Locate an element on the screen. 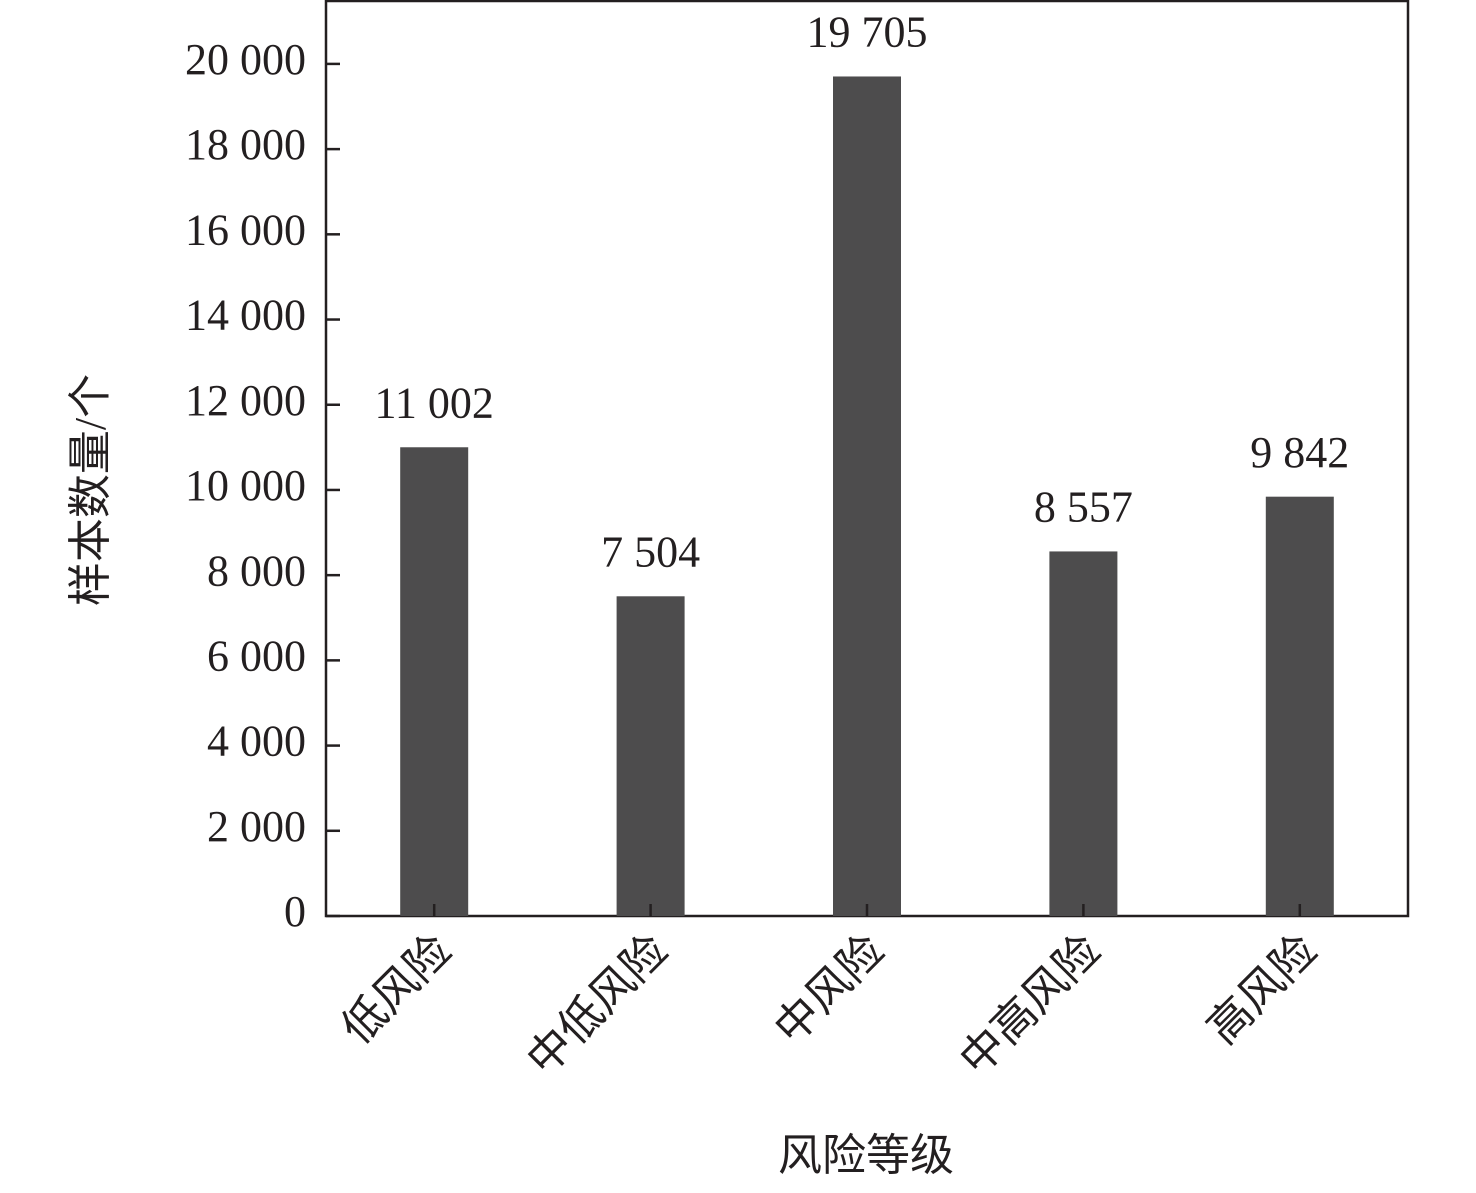  y-tick-label: 20 000 is located at coordinates (245, 59).